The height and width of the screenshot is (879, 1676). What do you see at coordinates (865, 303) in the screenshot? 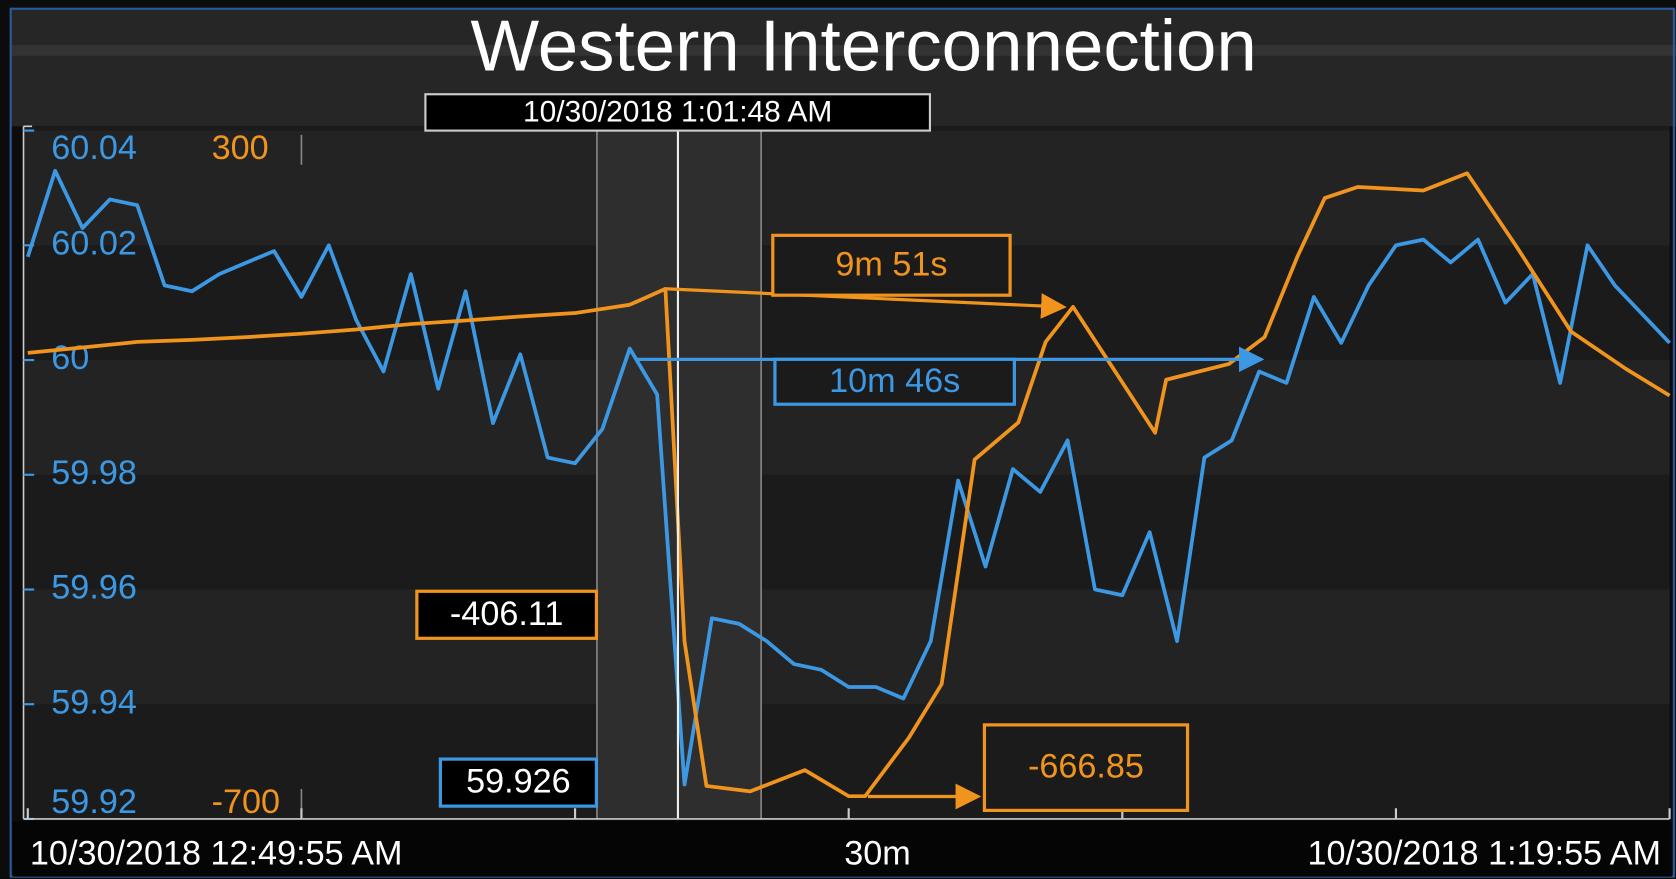
I see `duration-arrow` at bounding box center [865, 303].